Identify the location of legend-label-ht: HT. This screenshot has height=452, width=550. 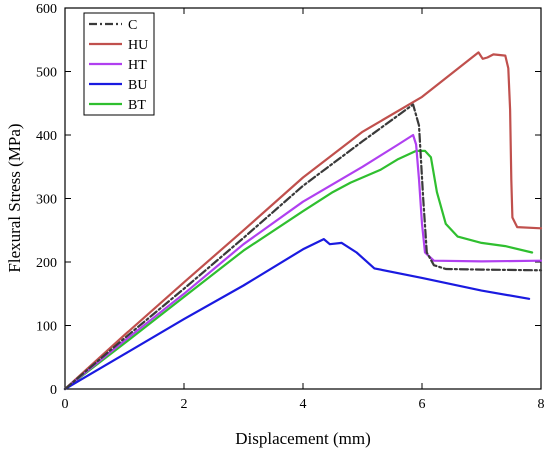
(137, 65).